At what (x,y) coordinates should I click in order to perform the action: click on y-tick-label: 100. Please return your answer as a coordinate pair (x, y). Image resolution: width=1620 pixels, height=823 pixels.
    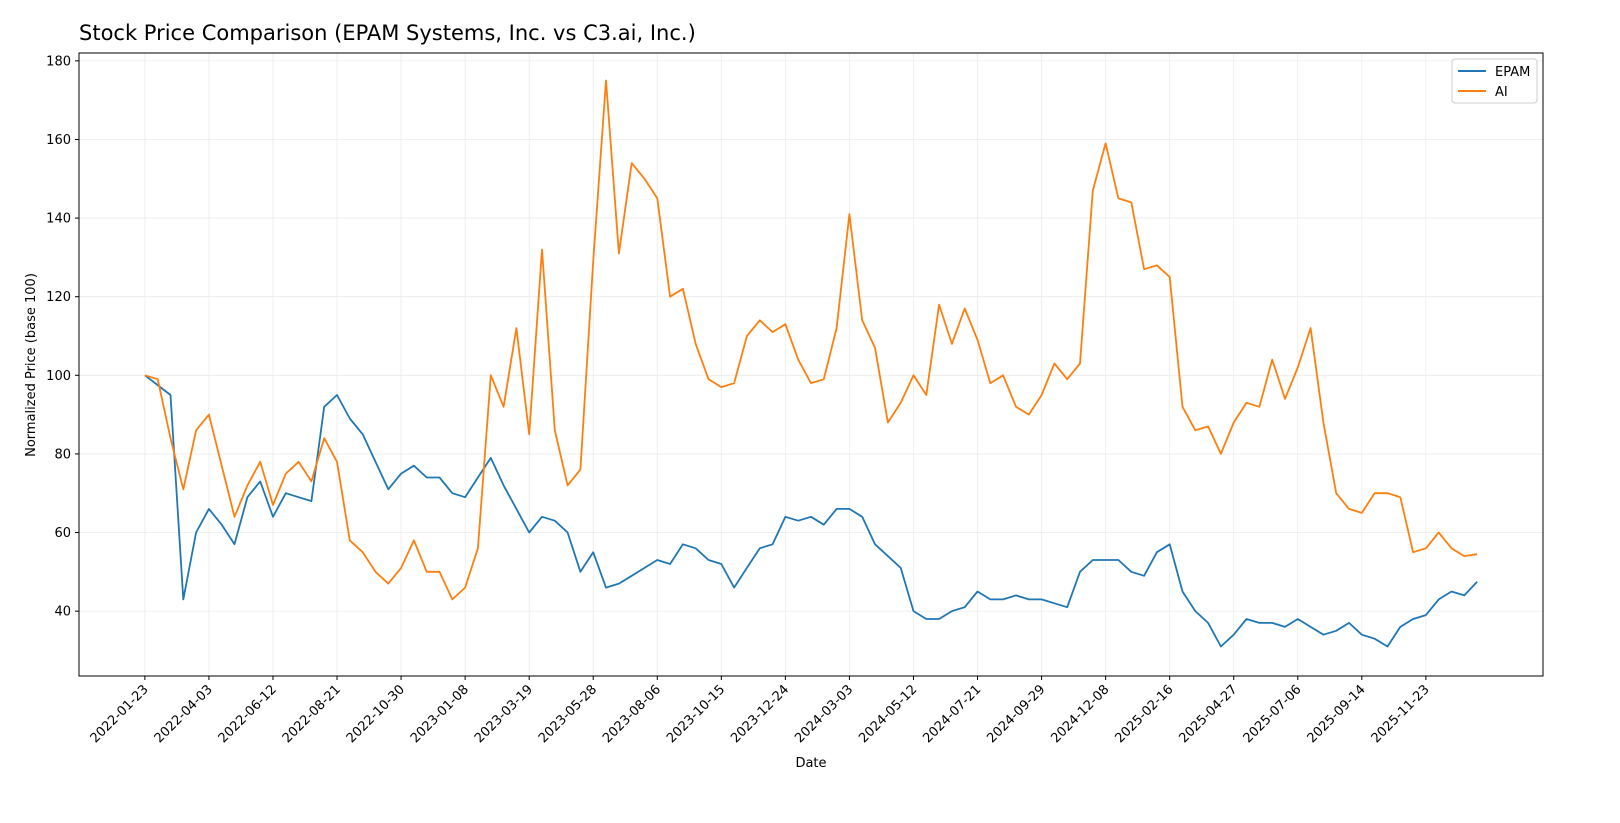
    Looking at the image, I should click on (58, 376).